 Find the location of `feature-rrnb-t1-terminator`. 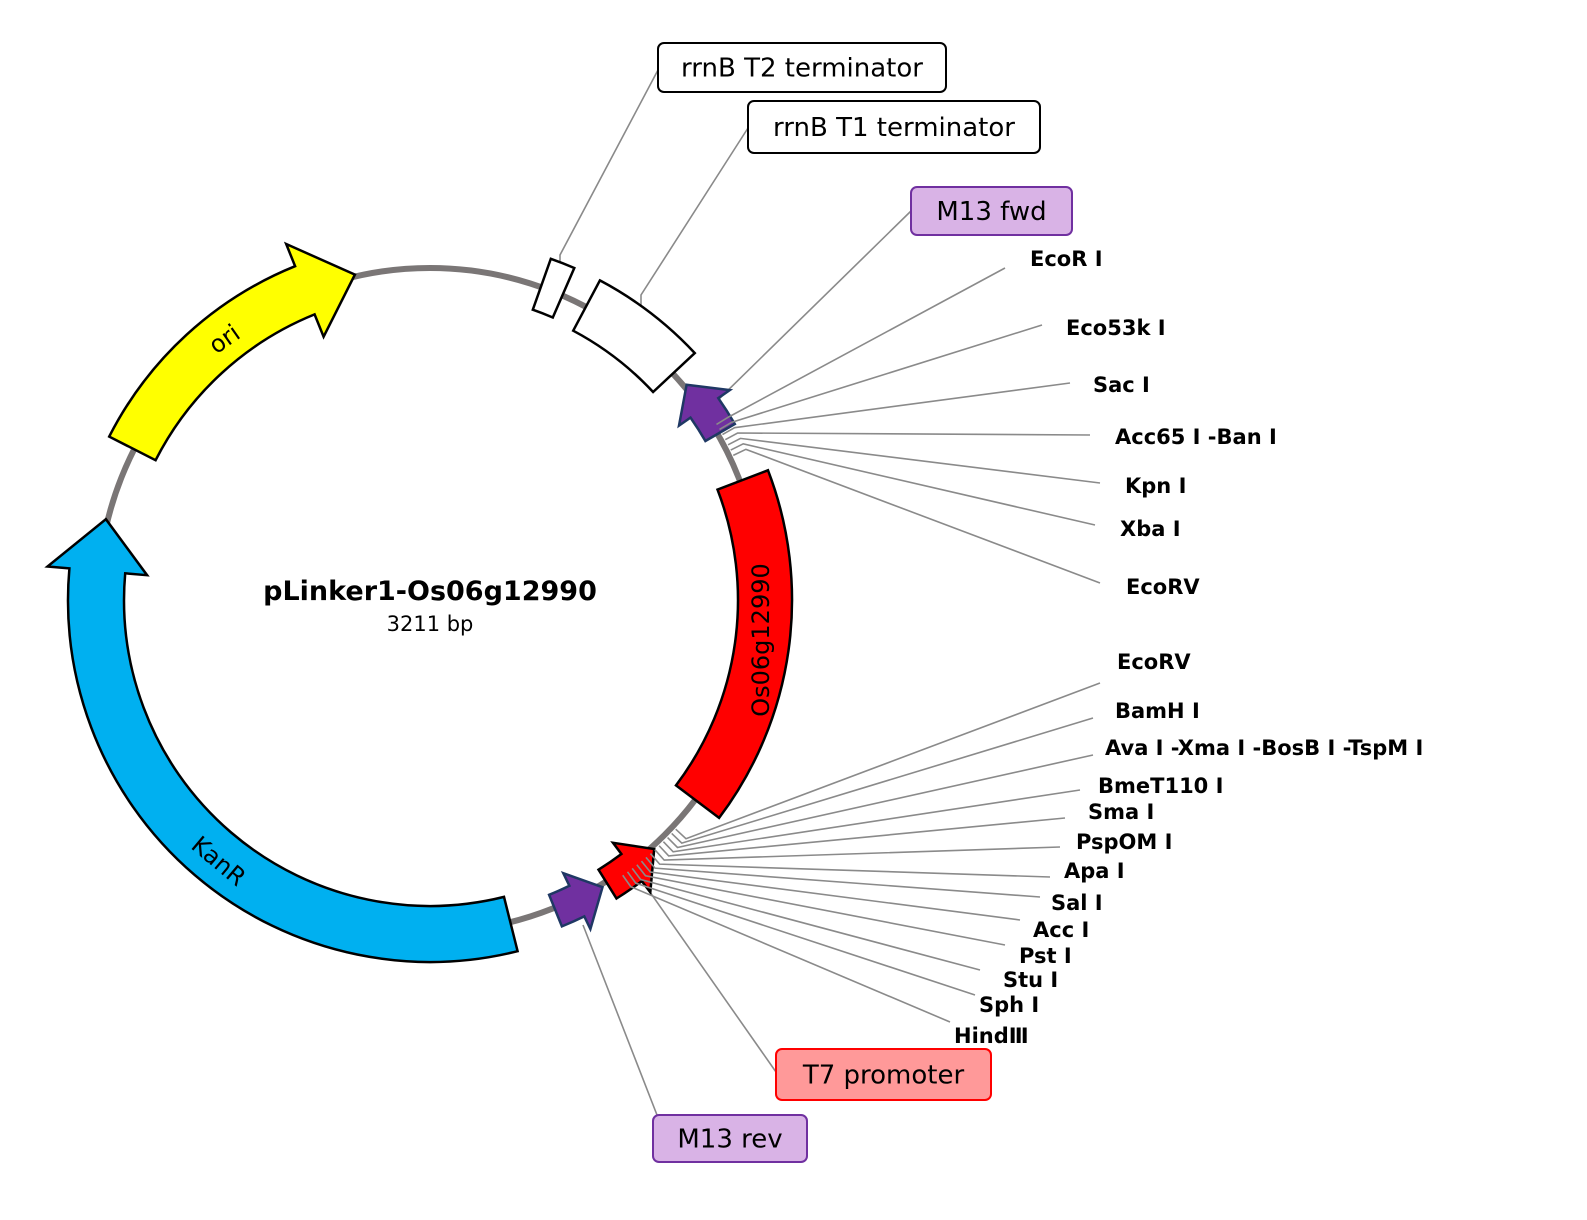

feature-rrnb-t1-terminator is located at coordinates (634, 336).